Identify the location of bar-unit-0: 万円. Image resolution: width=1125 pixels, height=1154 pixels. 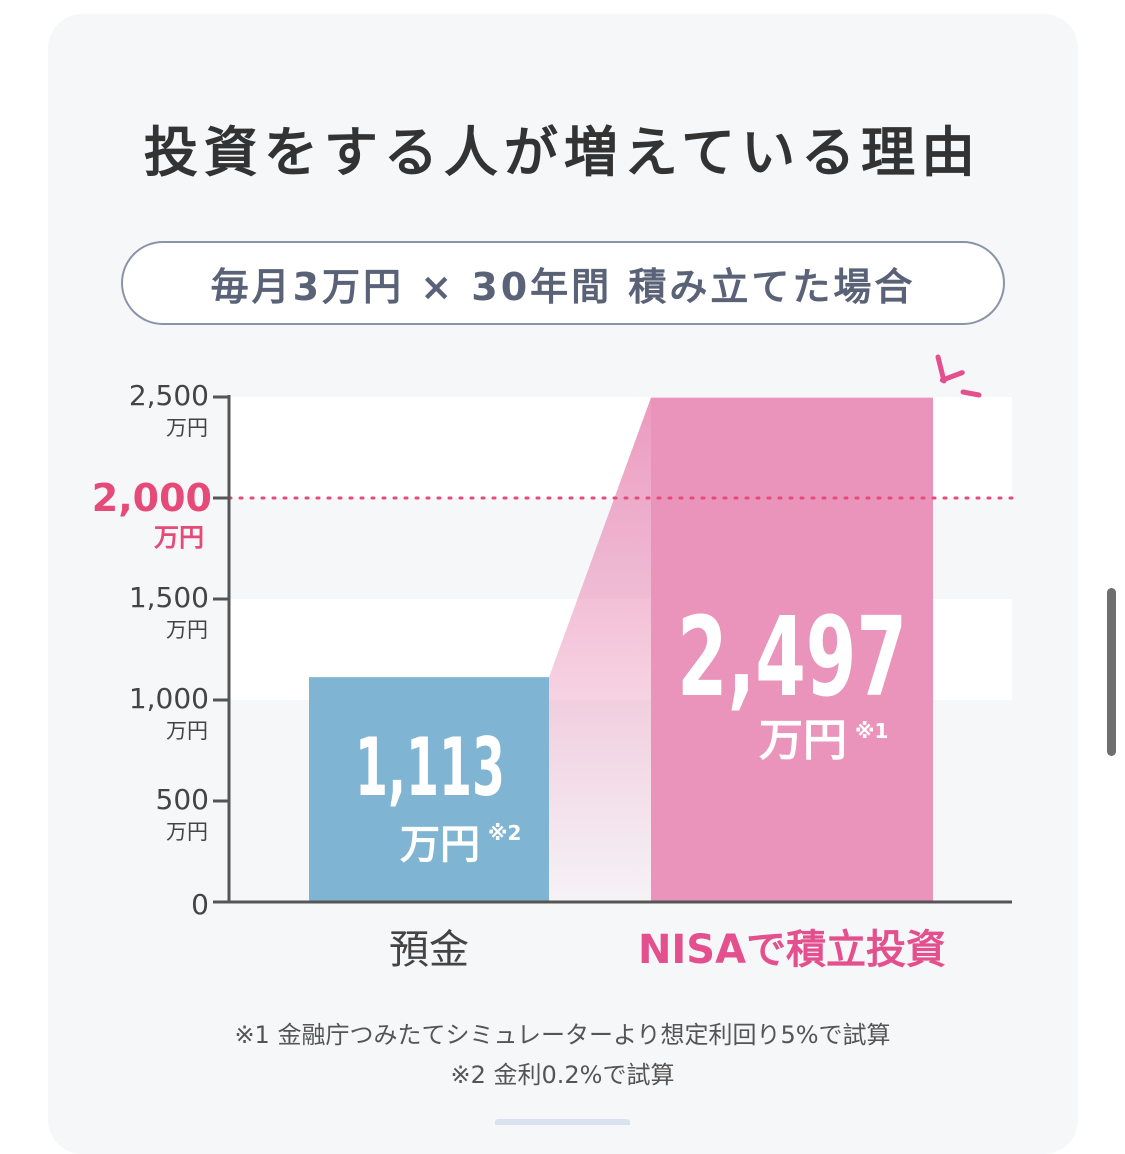
(440, 845).